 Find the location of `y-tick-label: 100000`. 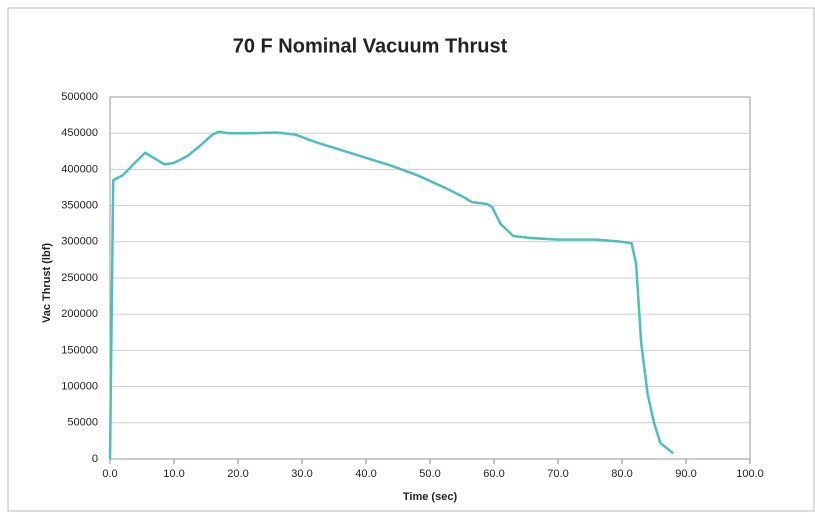

y-tick-label: 100000 is located at coordinates (79, 387).